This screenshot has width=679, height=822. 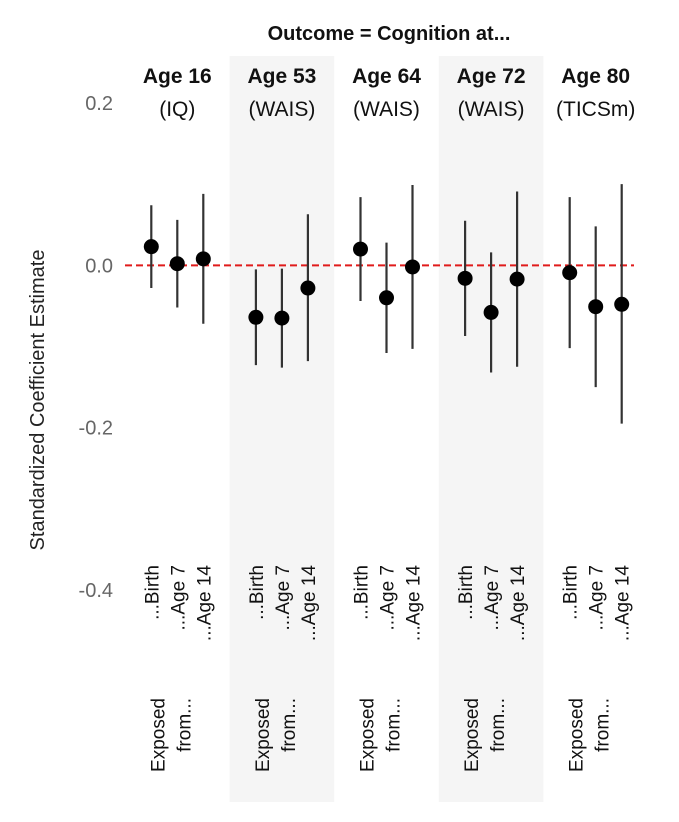 I want to click on y-tick-label: -0.2, so click(x=96, y=429).